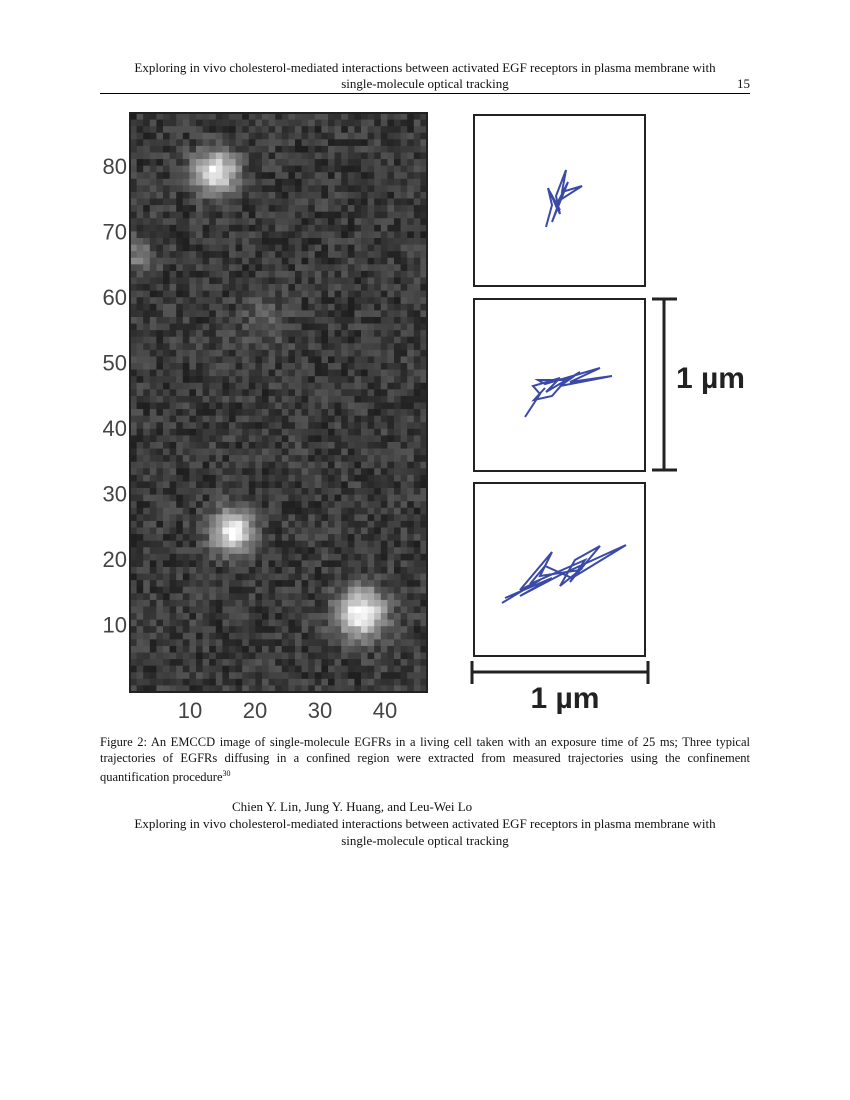 The height and width of the screenshot is (1100, 850). What do you see at coordinates (710, 378) in the screenshot?
I see `scale-label: 1 µm` at bounding box center [710, 378].